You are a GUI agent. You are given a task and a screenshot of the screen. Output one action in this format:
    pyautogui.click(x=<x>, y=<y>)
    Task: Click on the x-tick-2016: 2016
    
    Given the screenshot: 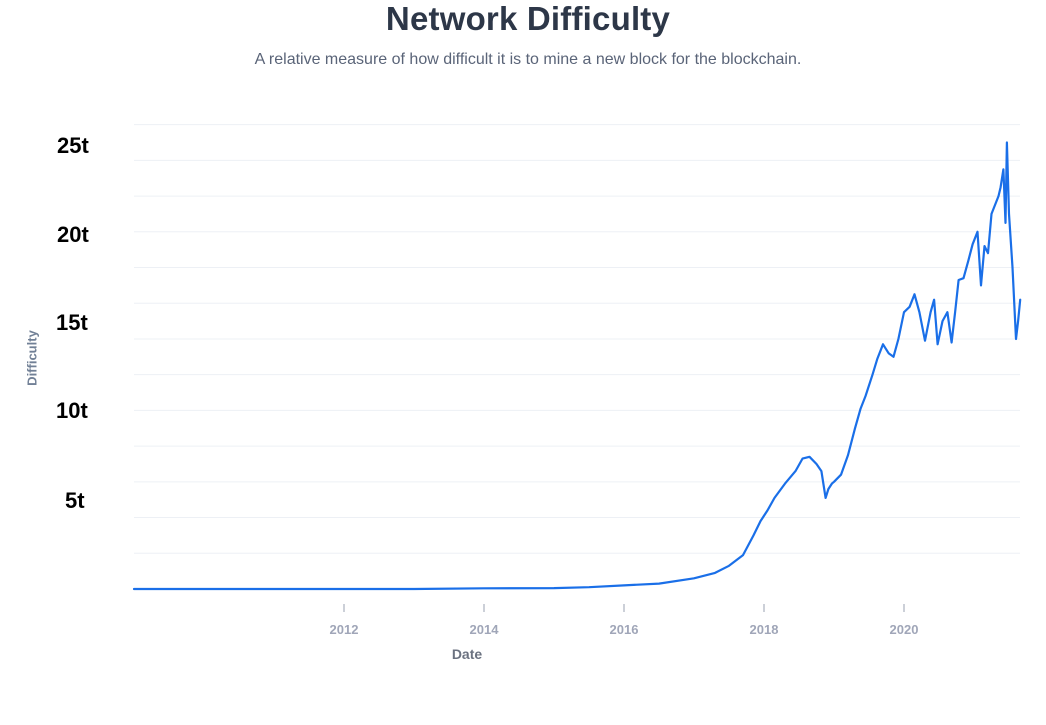 What is the action you would take?
    pyautogui.click(x=624, y=629)
    